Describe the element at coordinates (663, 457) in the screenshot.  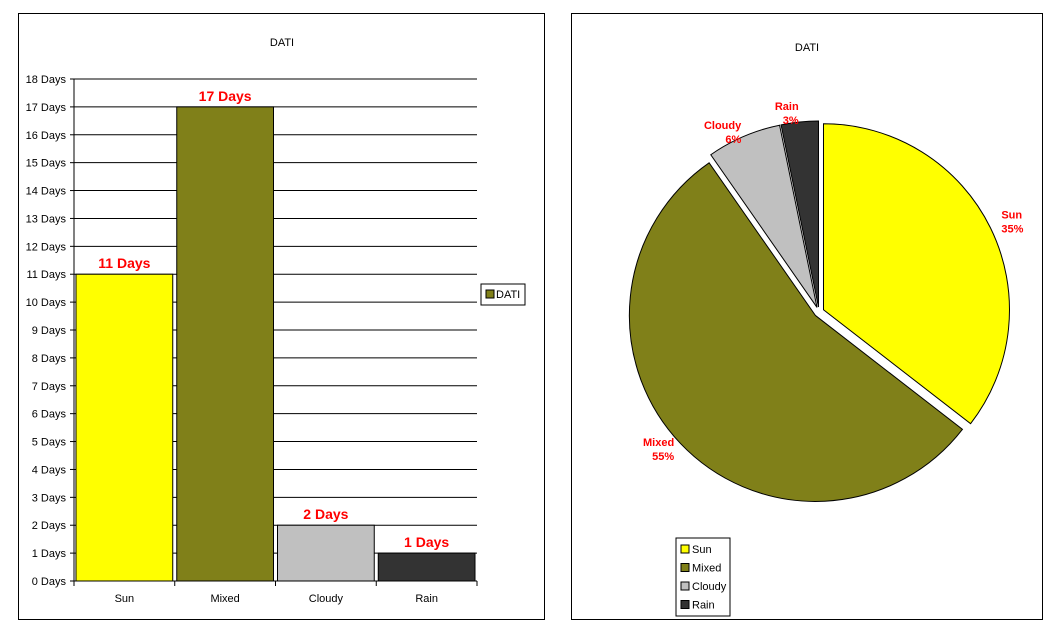
I see `pie-label-percent: 55%` at that location.